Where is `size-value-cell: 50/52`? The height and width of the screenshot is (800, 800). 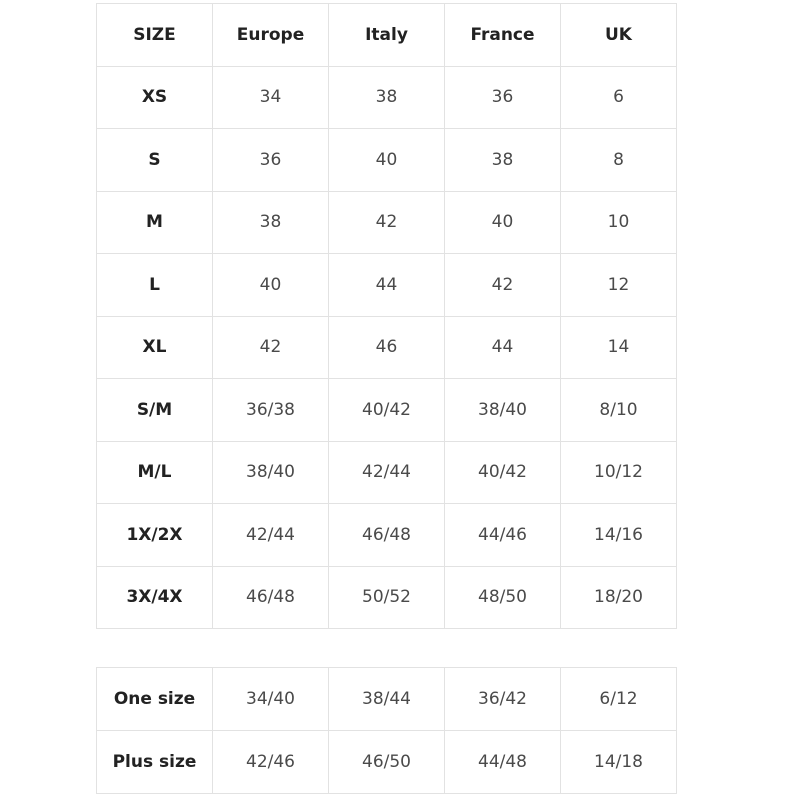 size-value-cell: 50/52 is located at coordinates (386, 597).